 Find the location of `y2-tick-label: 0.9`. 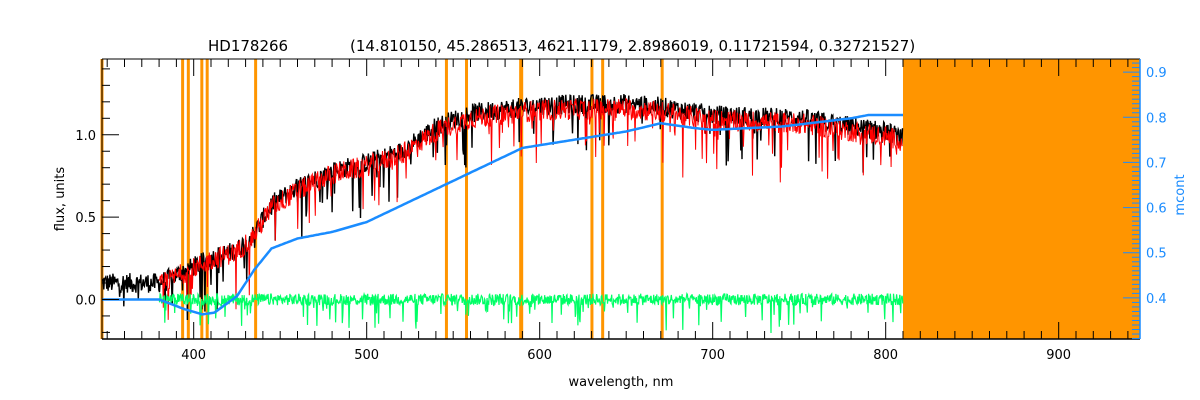

y2-tick-label: 0.9 is located at coordinates (1156, 73).